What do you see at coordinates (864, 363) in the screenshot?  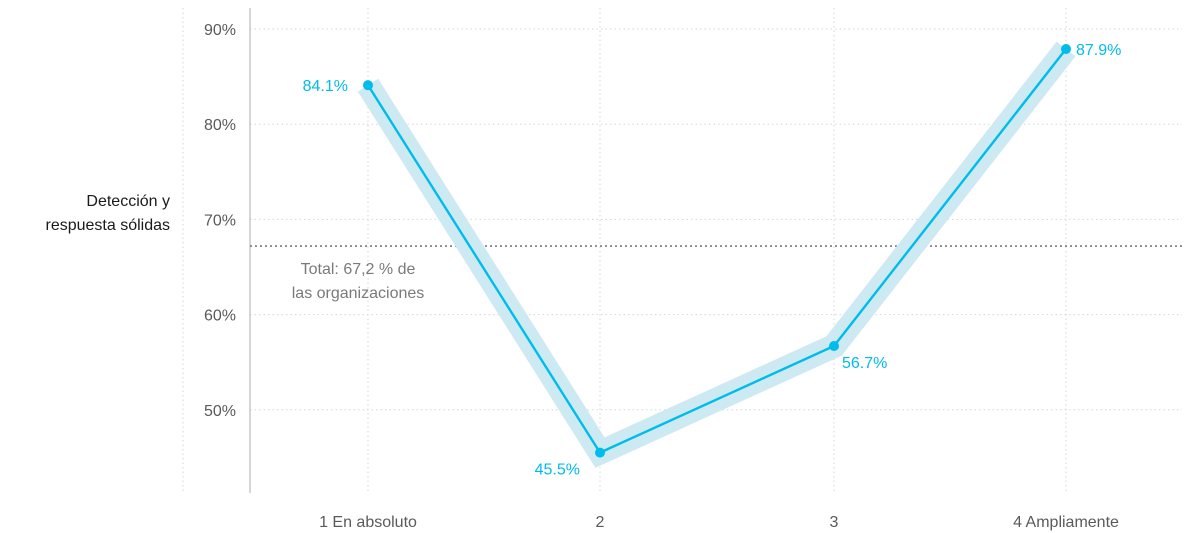 I see `data-label-3: 56.7%` at bounding box center [864, 363].